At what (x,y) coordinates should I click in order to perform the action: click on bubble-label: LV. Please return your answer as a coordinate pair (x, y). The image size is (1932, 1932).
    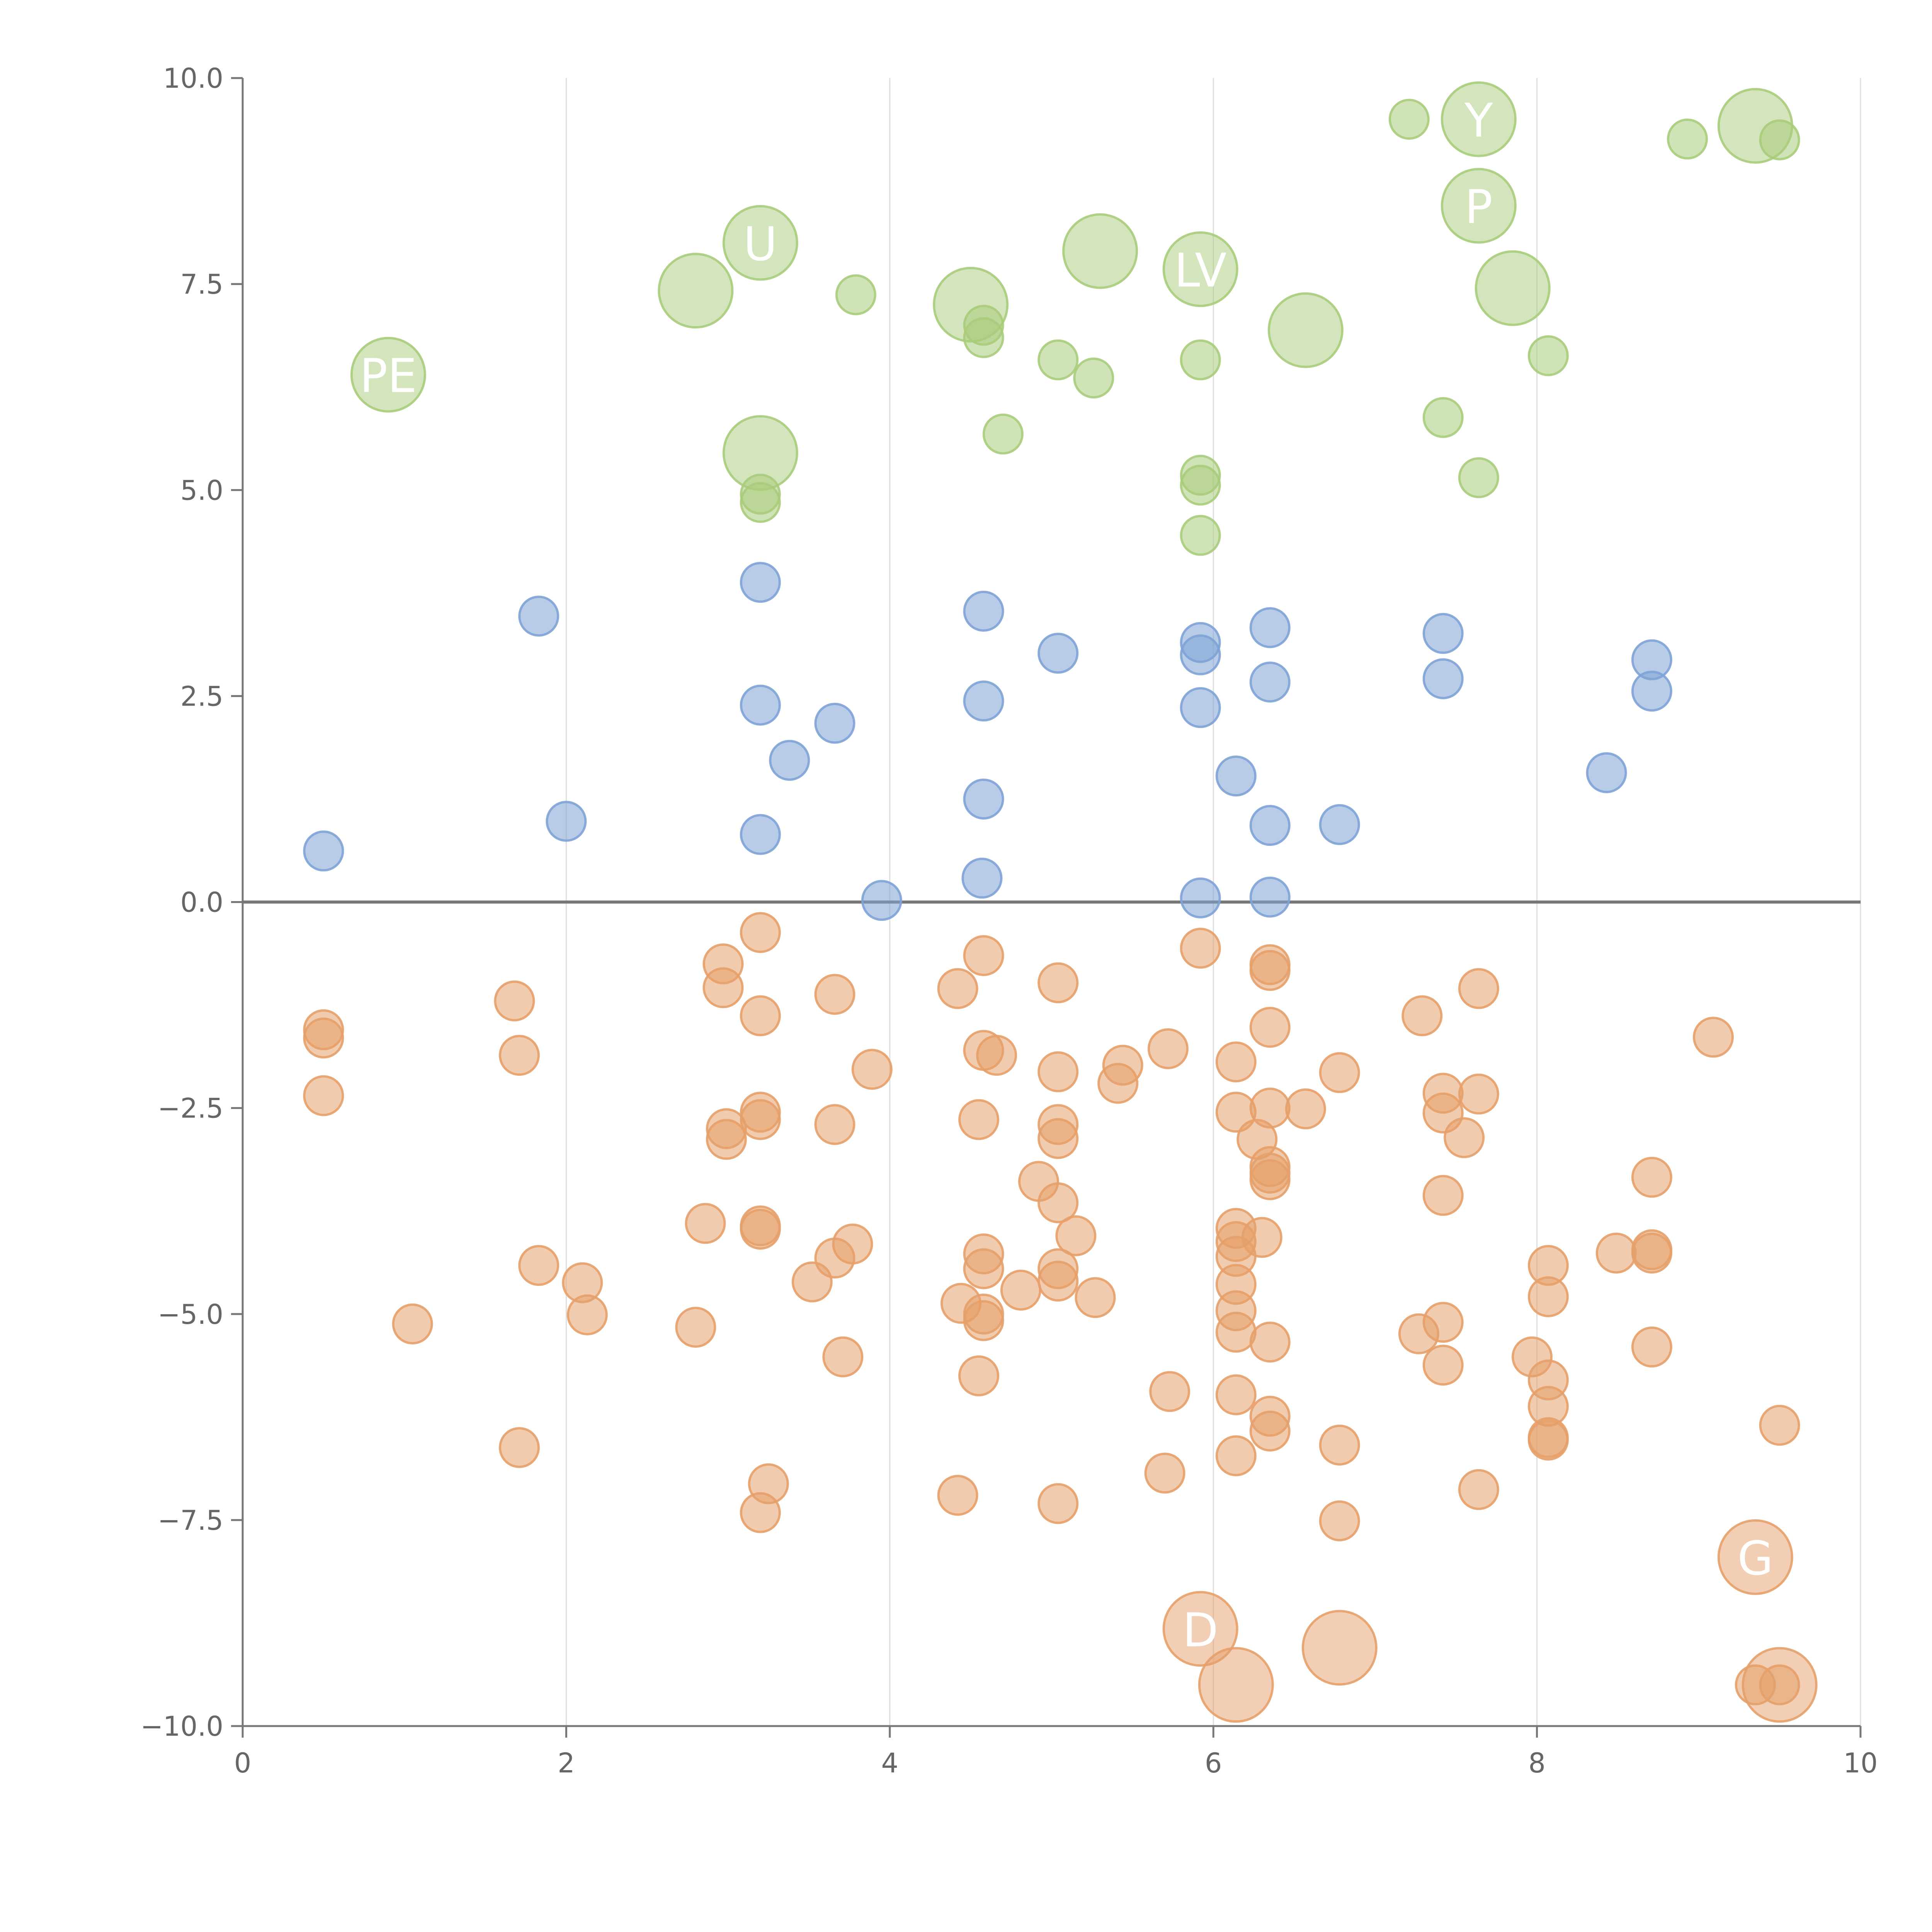
    Looking at the image, I should click on (1200, 271).